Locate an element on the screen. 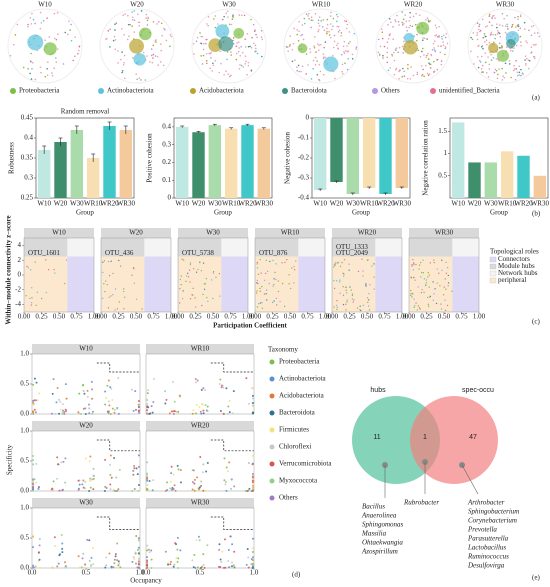 This screenshot has height=587, width=550. facet-title: WR20 is located at coordinates (367, 233).